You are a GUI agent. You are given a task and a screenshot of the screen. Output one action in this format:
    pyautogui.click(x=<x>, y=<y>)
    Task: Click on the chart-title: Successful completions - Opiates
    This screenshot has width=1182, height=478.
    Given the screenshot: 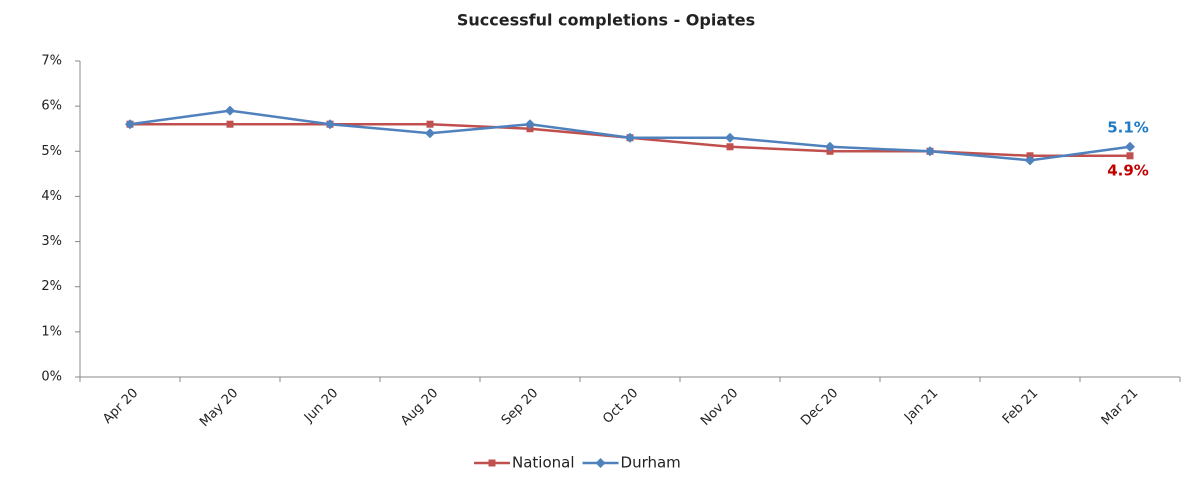 What is the action you would take?
    pyautogui.click(x=606, y=20)
    